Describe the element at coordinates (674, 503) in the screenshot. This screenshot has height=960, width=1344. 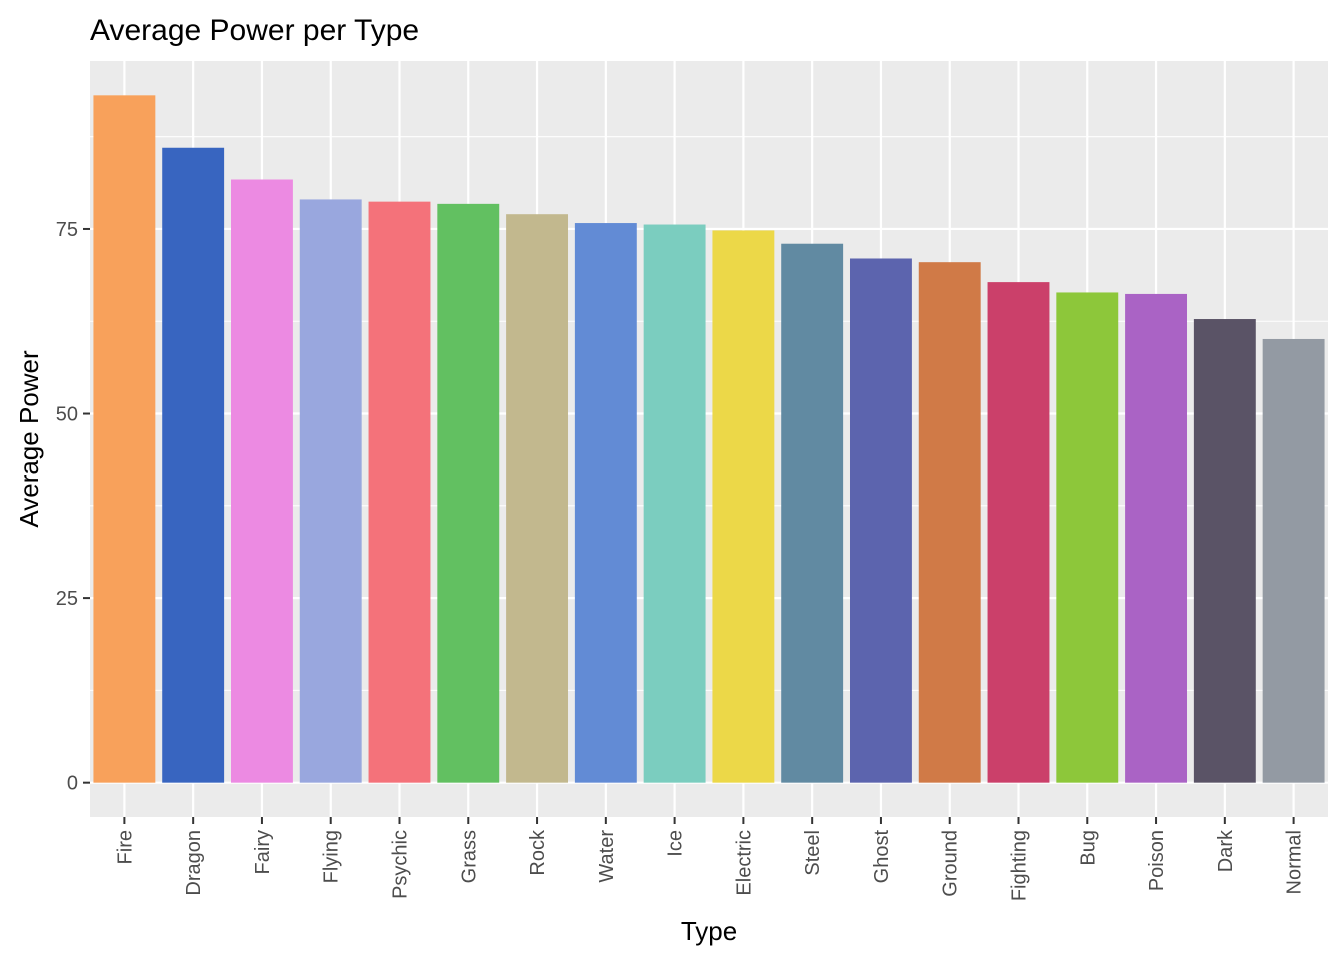
I see `bar-ice` at that location.